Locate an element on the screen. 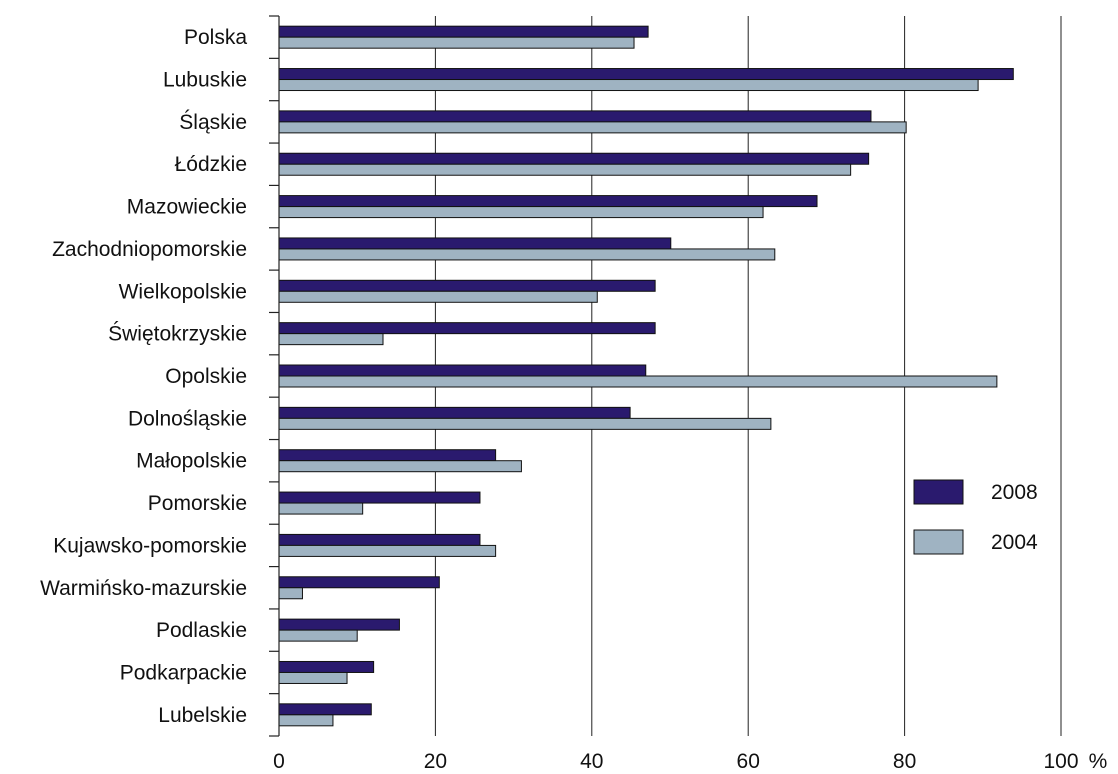  category-label: Świętokrzyskie is located at coordinates (177, 334).